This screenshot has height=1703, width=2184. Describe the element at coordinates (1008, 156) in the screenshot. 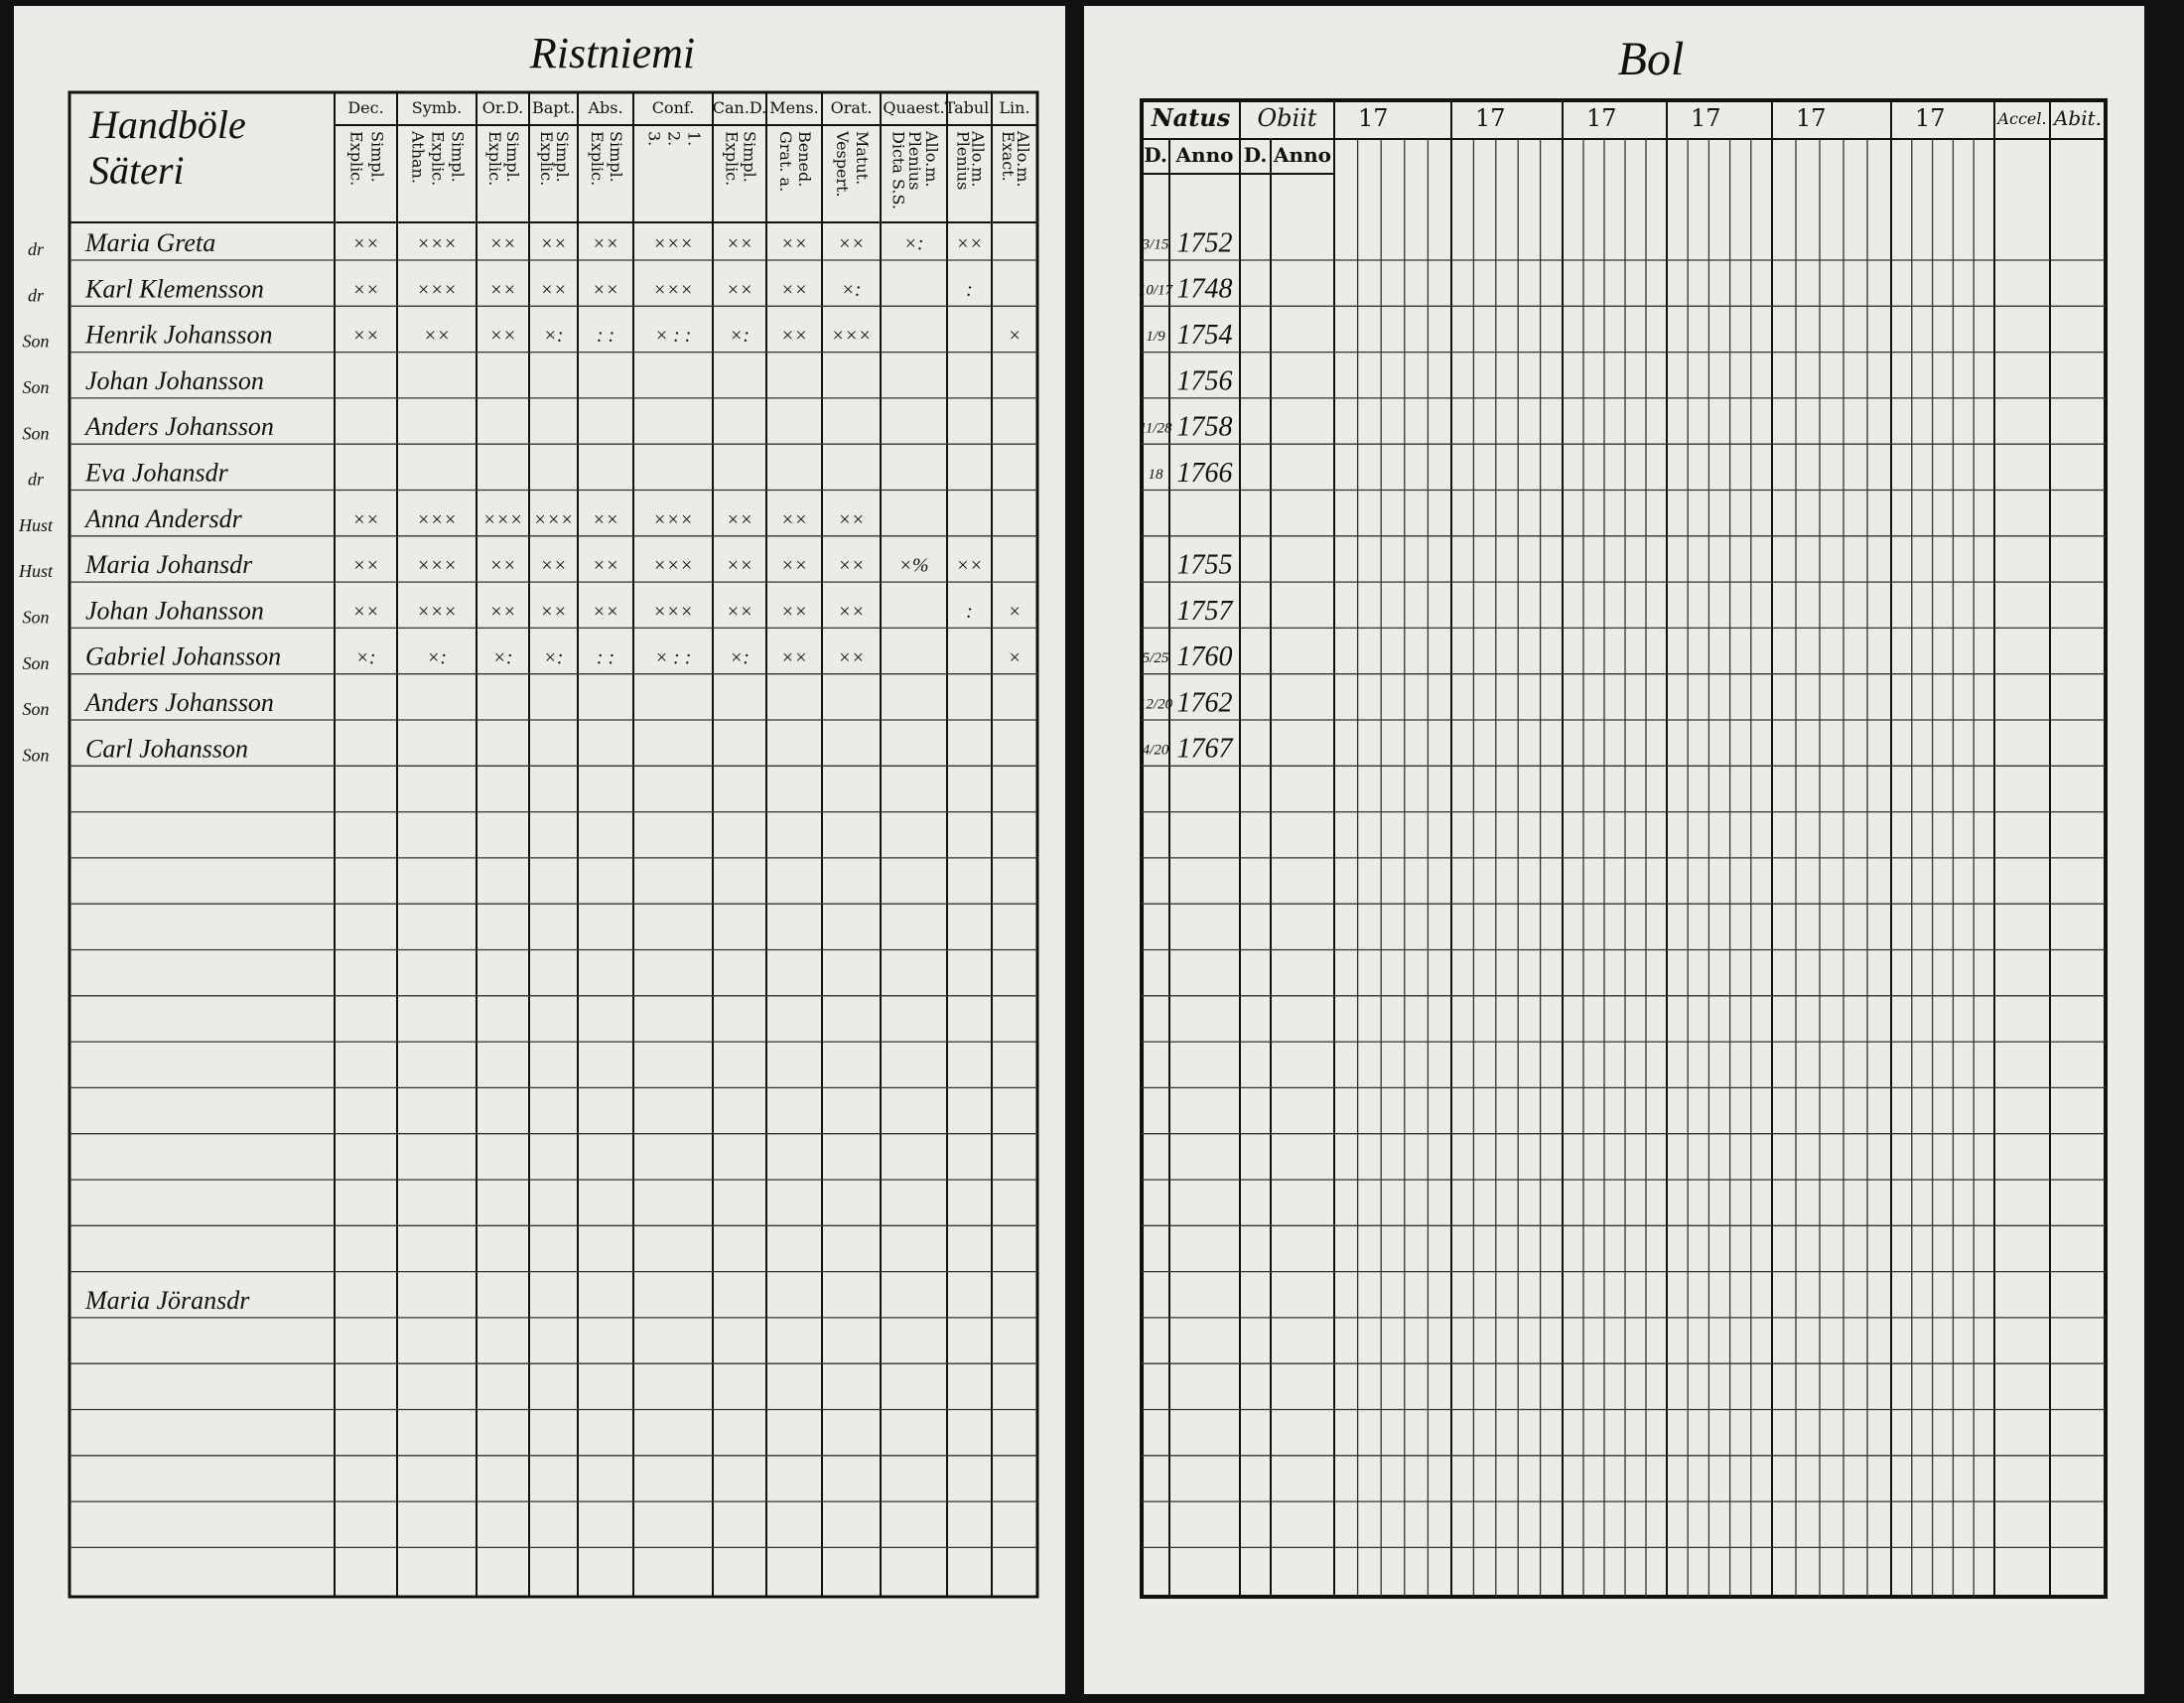

I see `column-sublabel: Exact.` at that location.